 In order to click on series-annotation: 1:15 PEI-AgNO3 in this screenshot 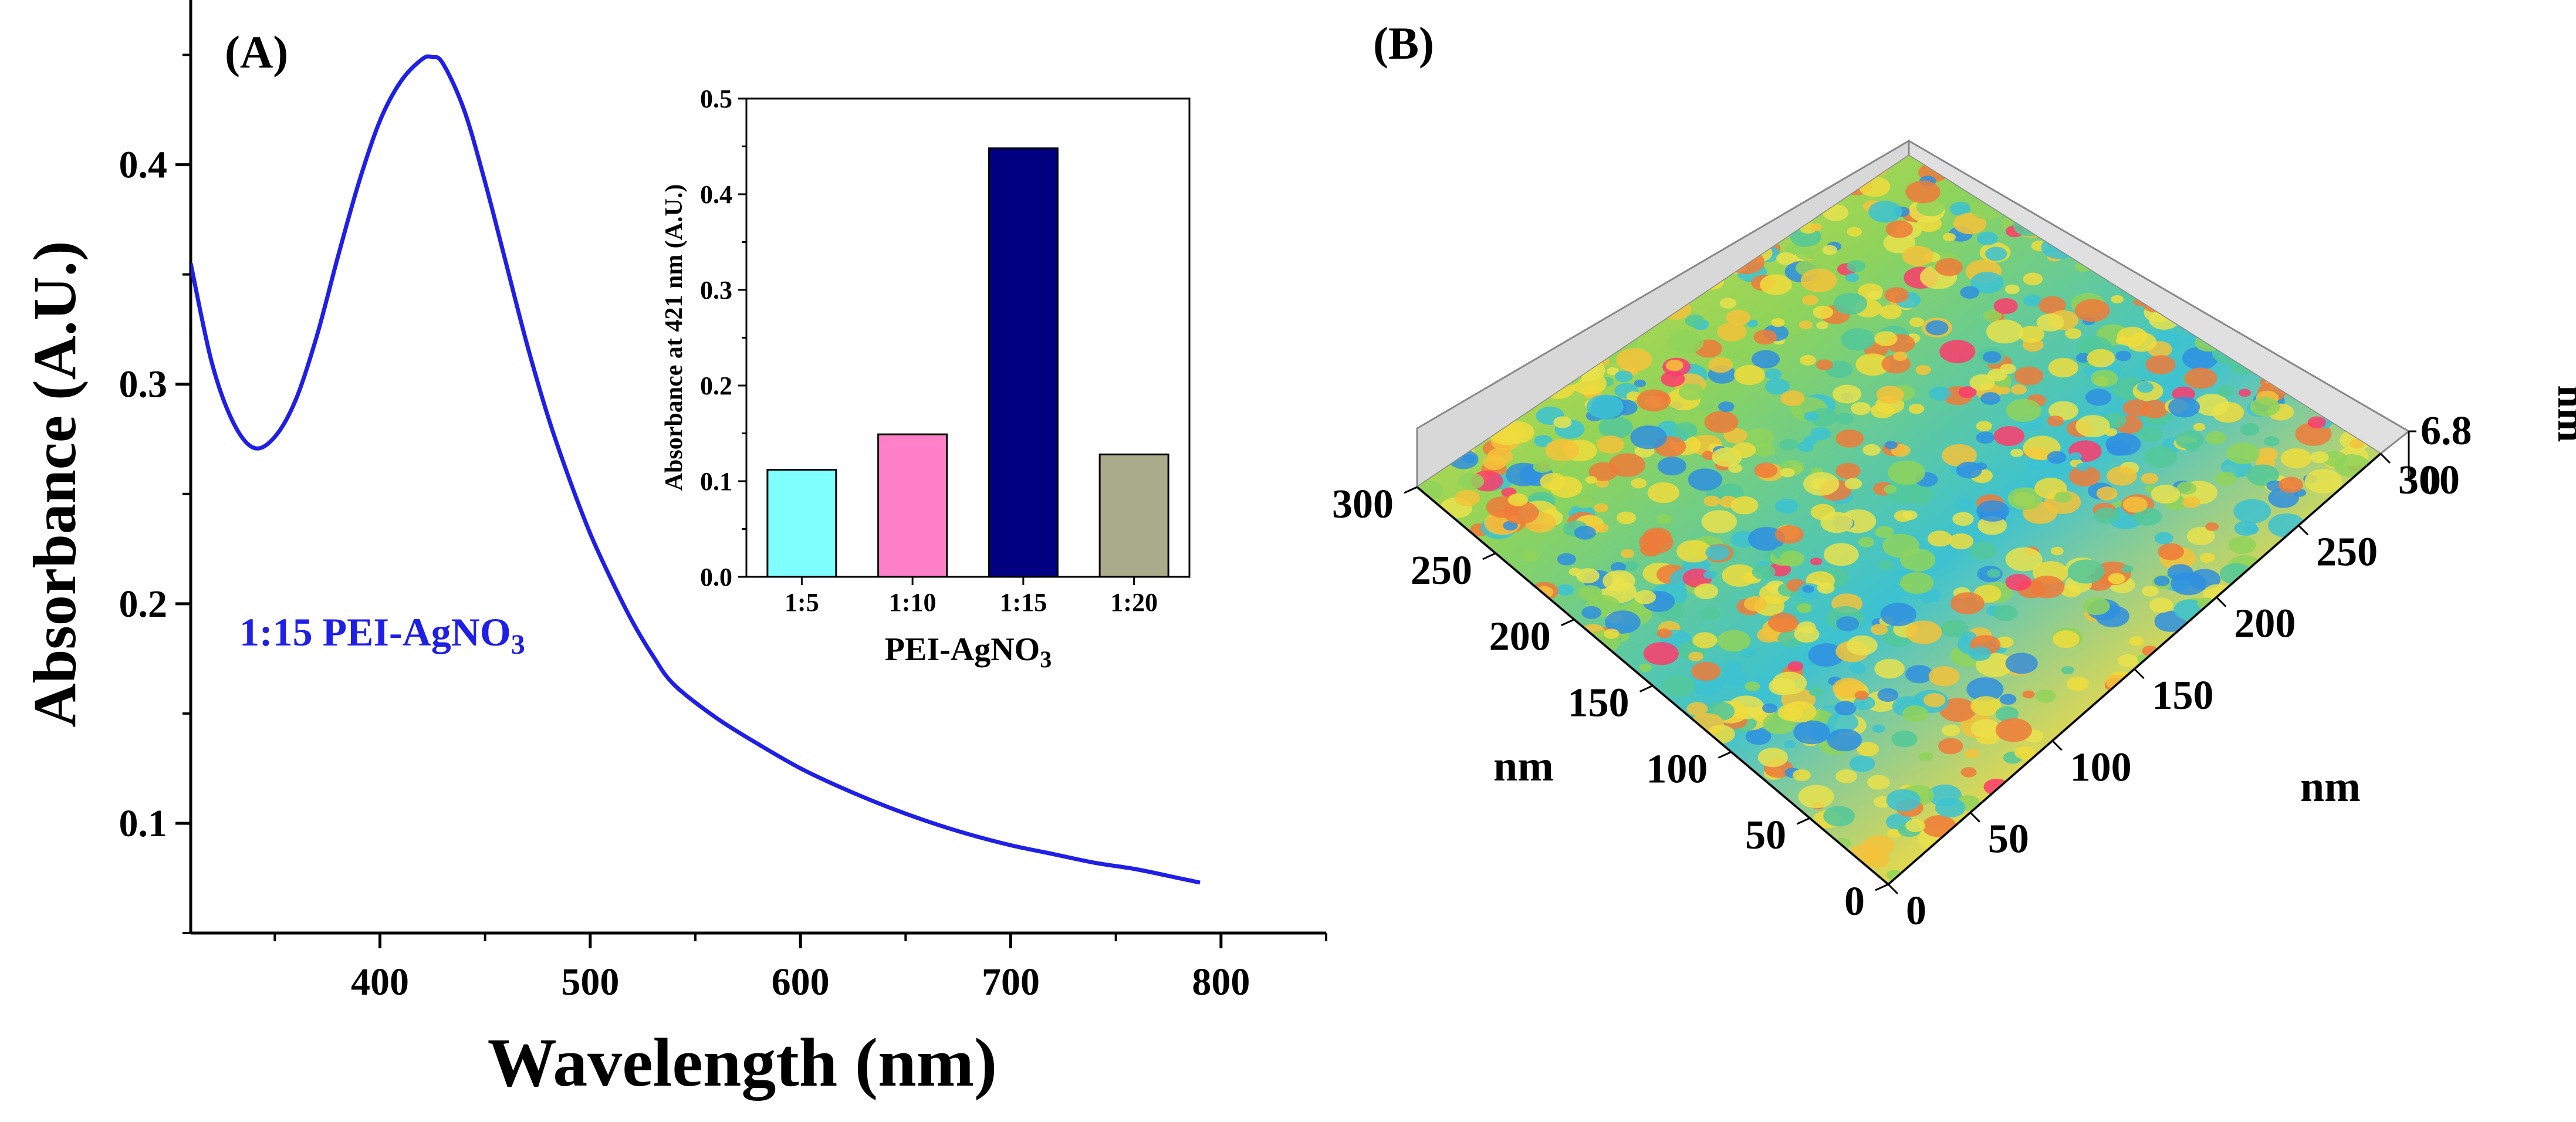, I will do `click(382, 635)`.